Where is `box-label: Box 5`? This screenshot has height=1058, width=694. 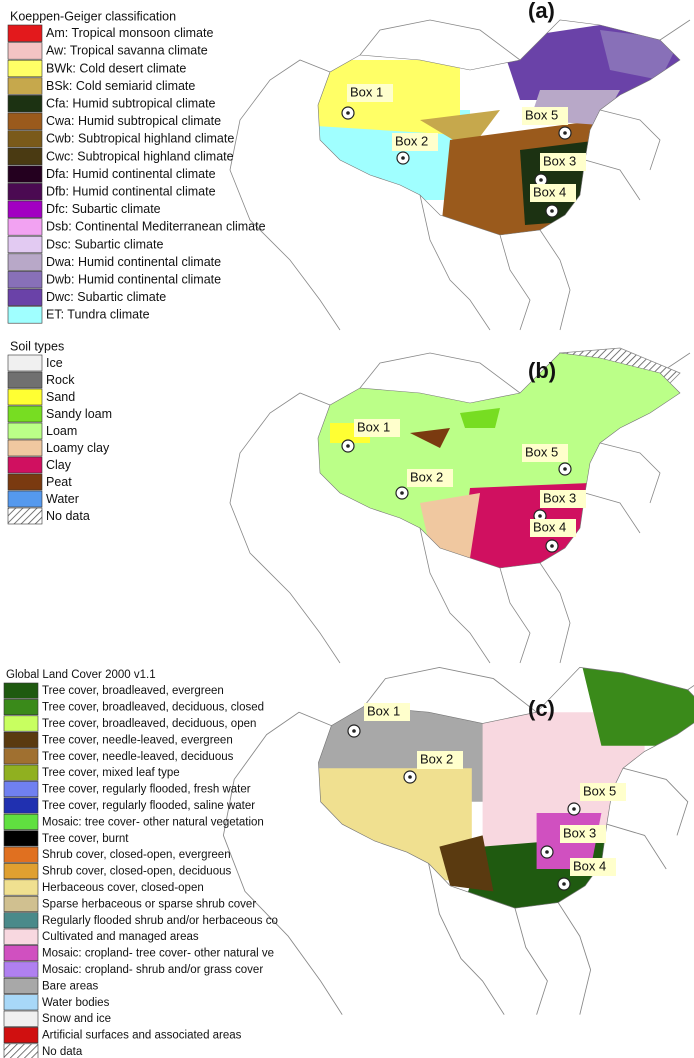
box-label: Box 5 is located at coordinates (599, 790).